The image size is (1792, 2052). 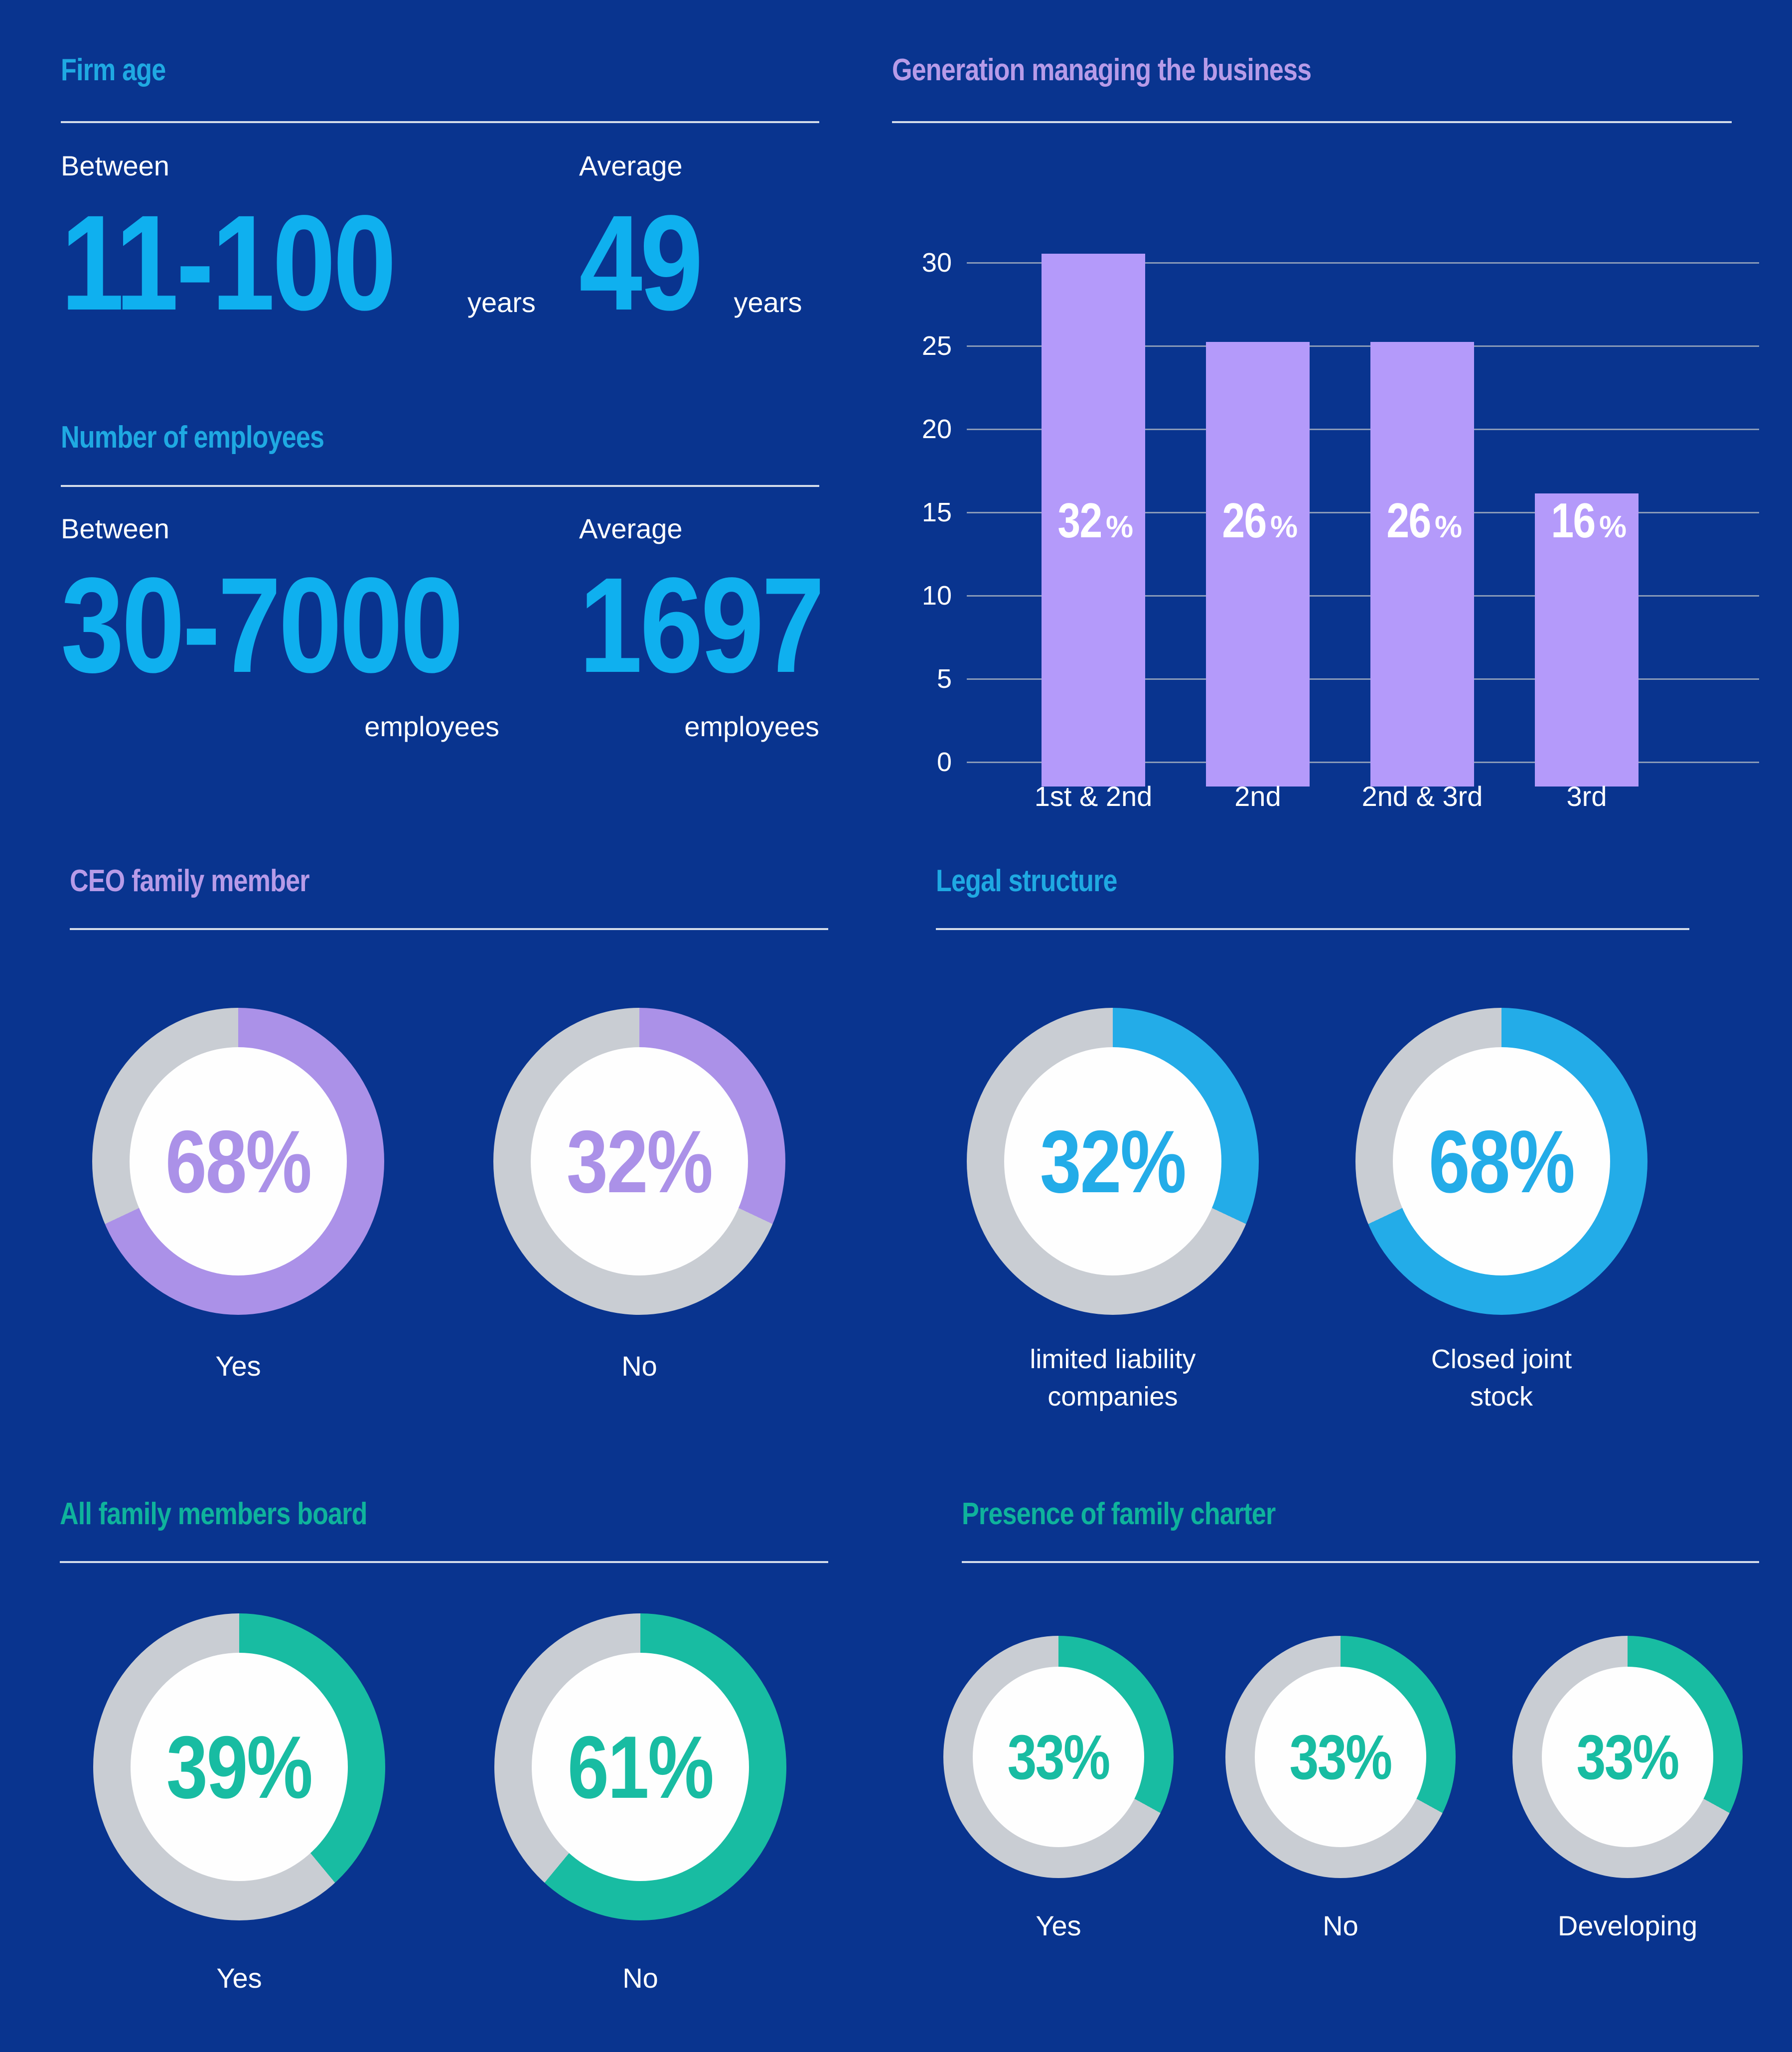 What do you see at coordinates (936, 596) in the screenshot?
I see `y-axis-tick: 10` at bounding box center [936, 596].